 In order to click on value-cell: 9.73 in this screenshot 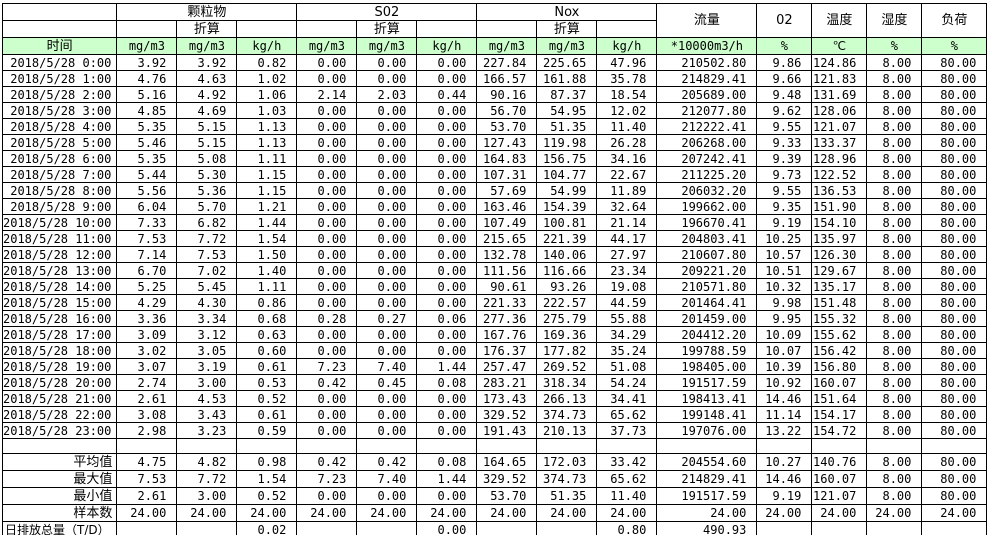, I will do `click(784, 174)`.